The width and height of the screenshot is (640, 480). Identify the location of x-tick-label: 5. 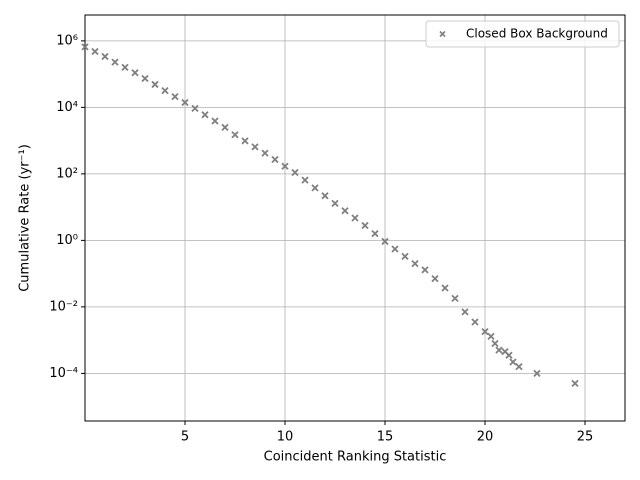
(185, 437).